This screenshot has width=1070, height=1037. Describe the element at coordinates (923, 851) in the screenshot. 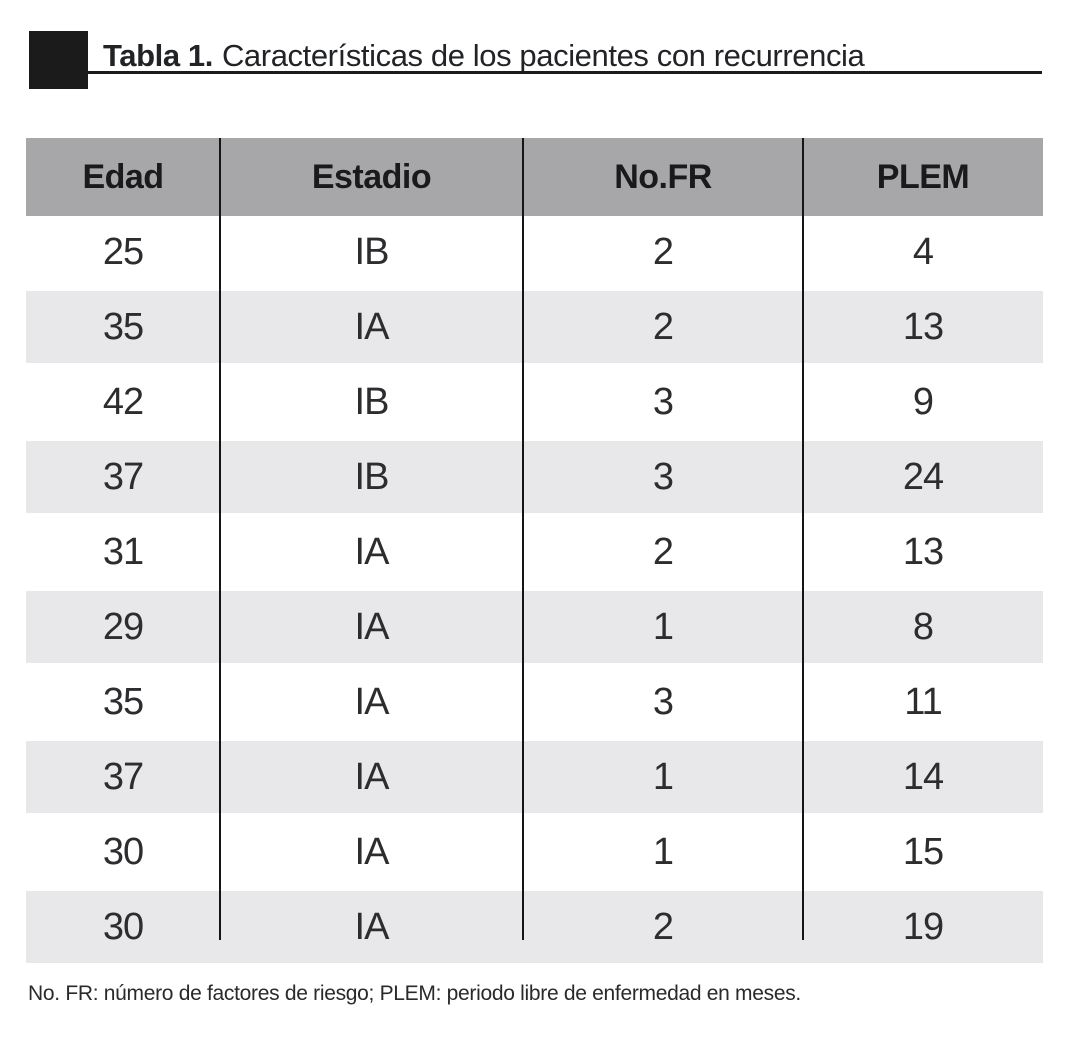

I see `table-cell: 15` at that location.